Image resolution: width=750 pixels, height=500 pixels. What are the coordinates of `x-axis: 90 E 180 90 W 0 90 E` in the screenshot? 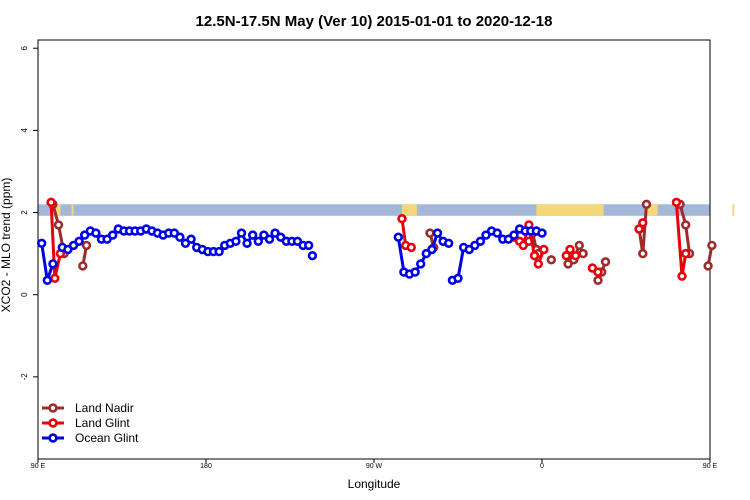 It's located at (374, 464).